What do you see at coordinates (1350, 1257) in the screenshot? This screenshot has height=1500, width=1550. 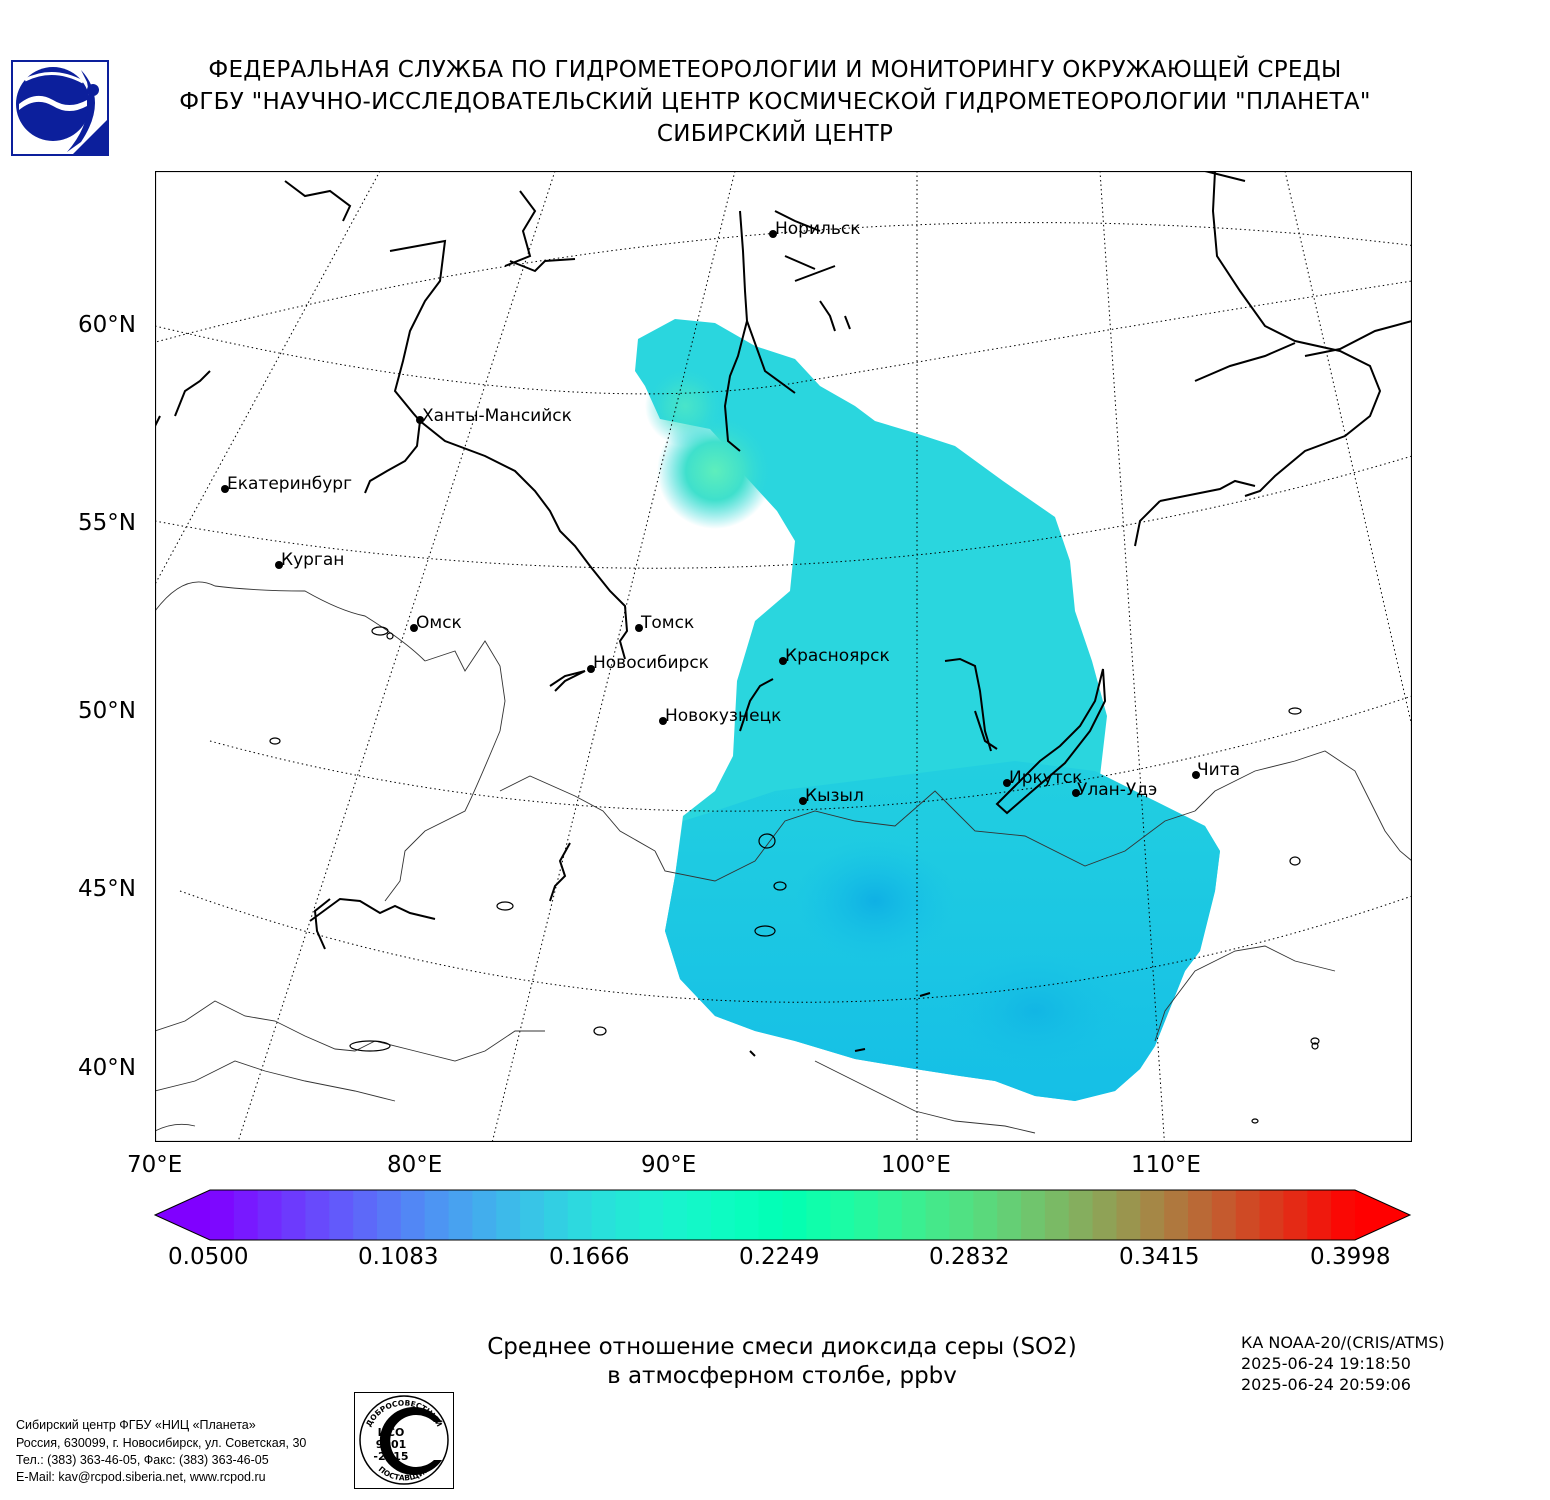 I see `colorbar-tick: 0.3998` at bounding box center [1350, 1257].